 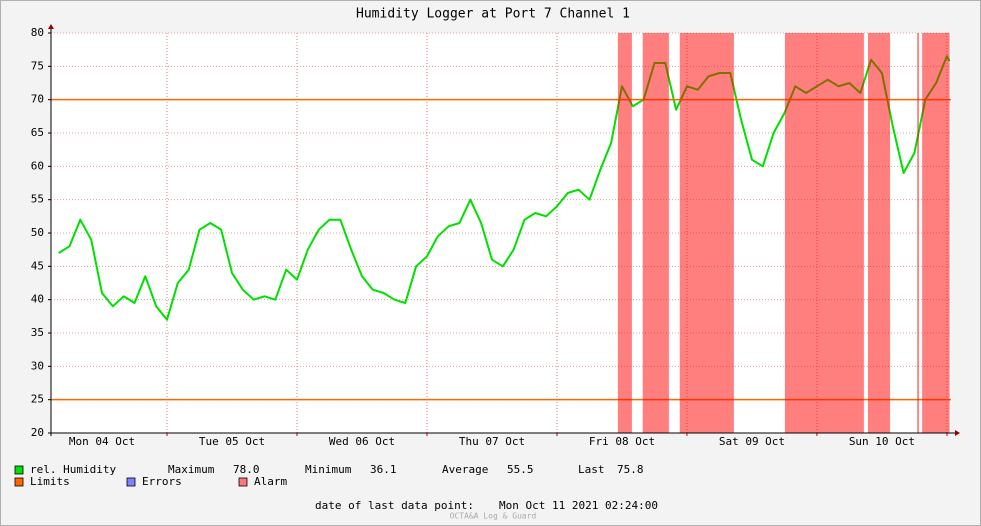 What do you see at coordinates (882, 441) in the screenshot?
I see `x-tick-label: Sun 10 Oct` at bounding box center [882, 441].